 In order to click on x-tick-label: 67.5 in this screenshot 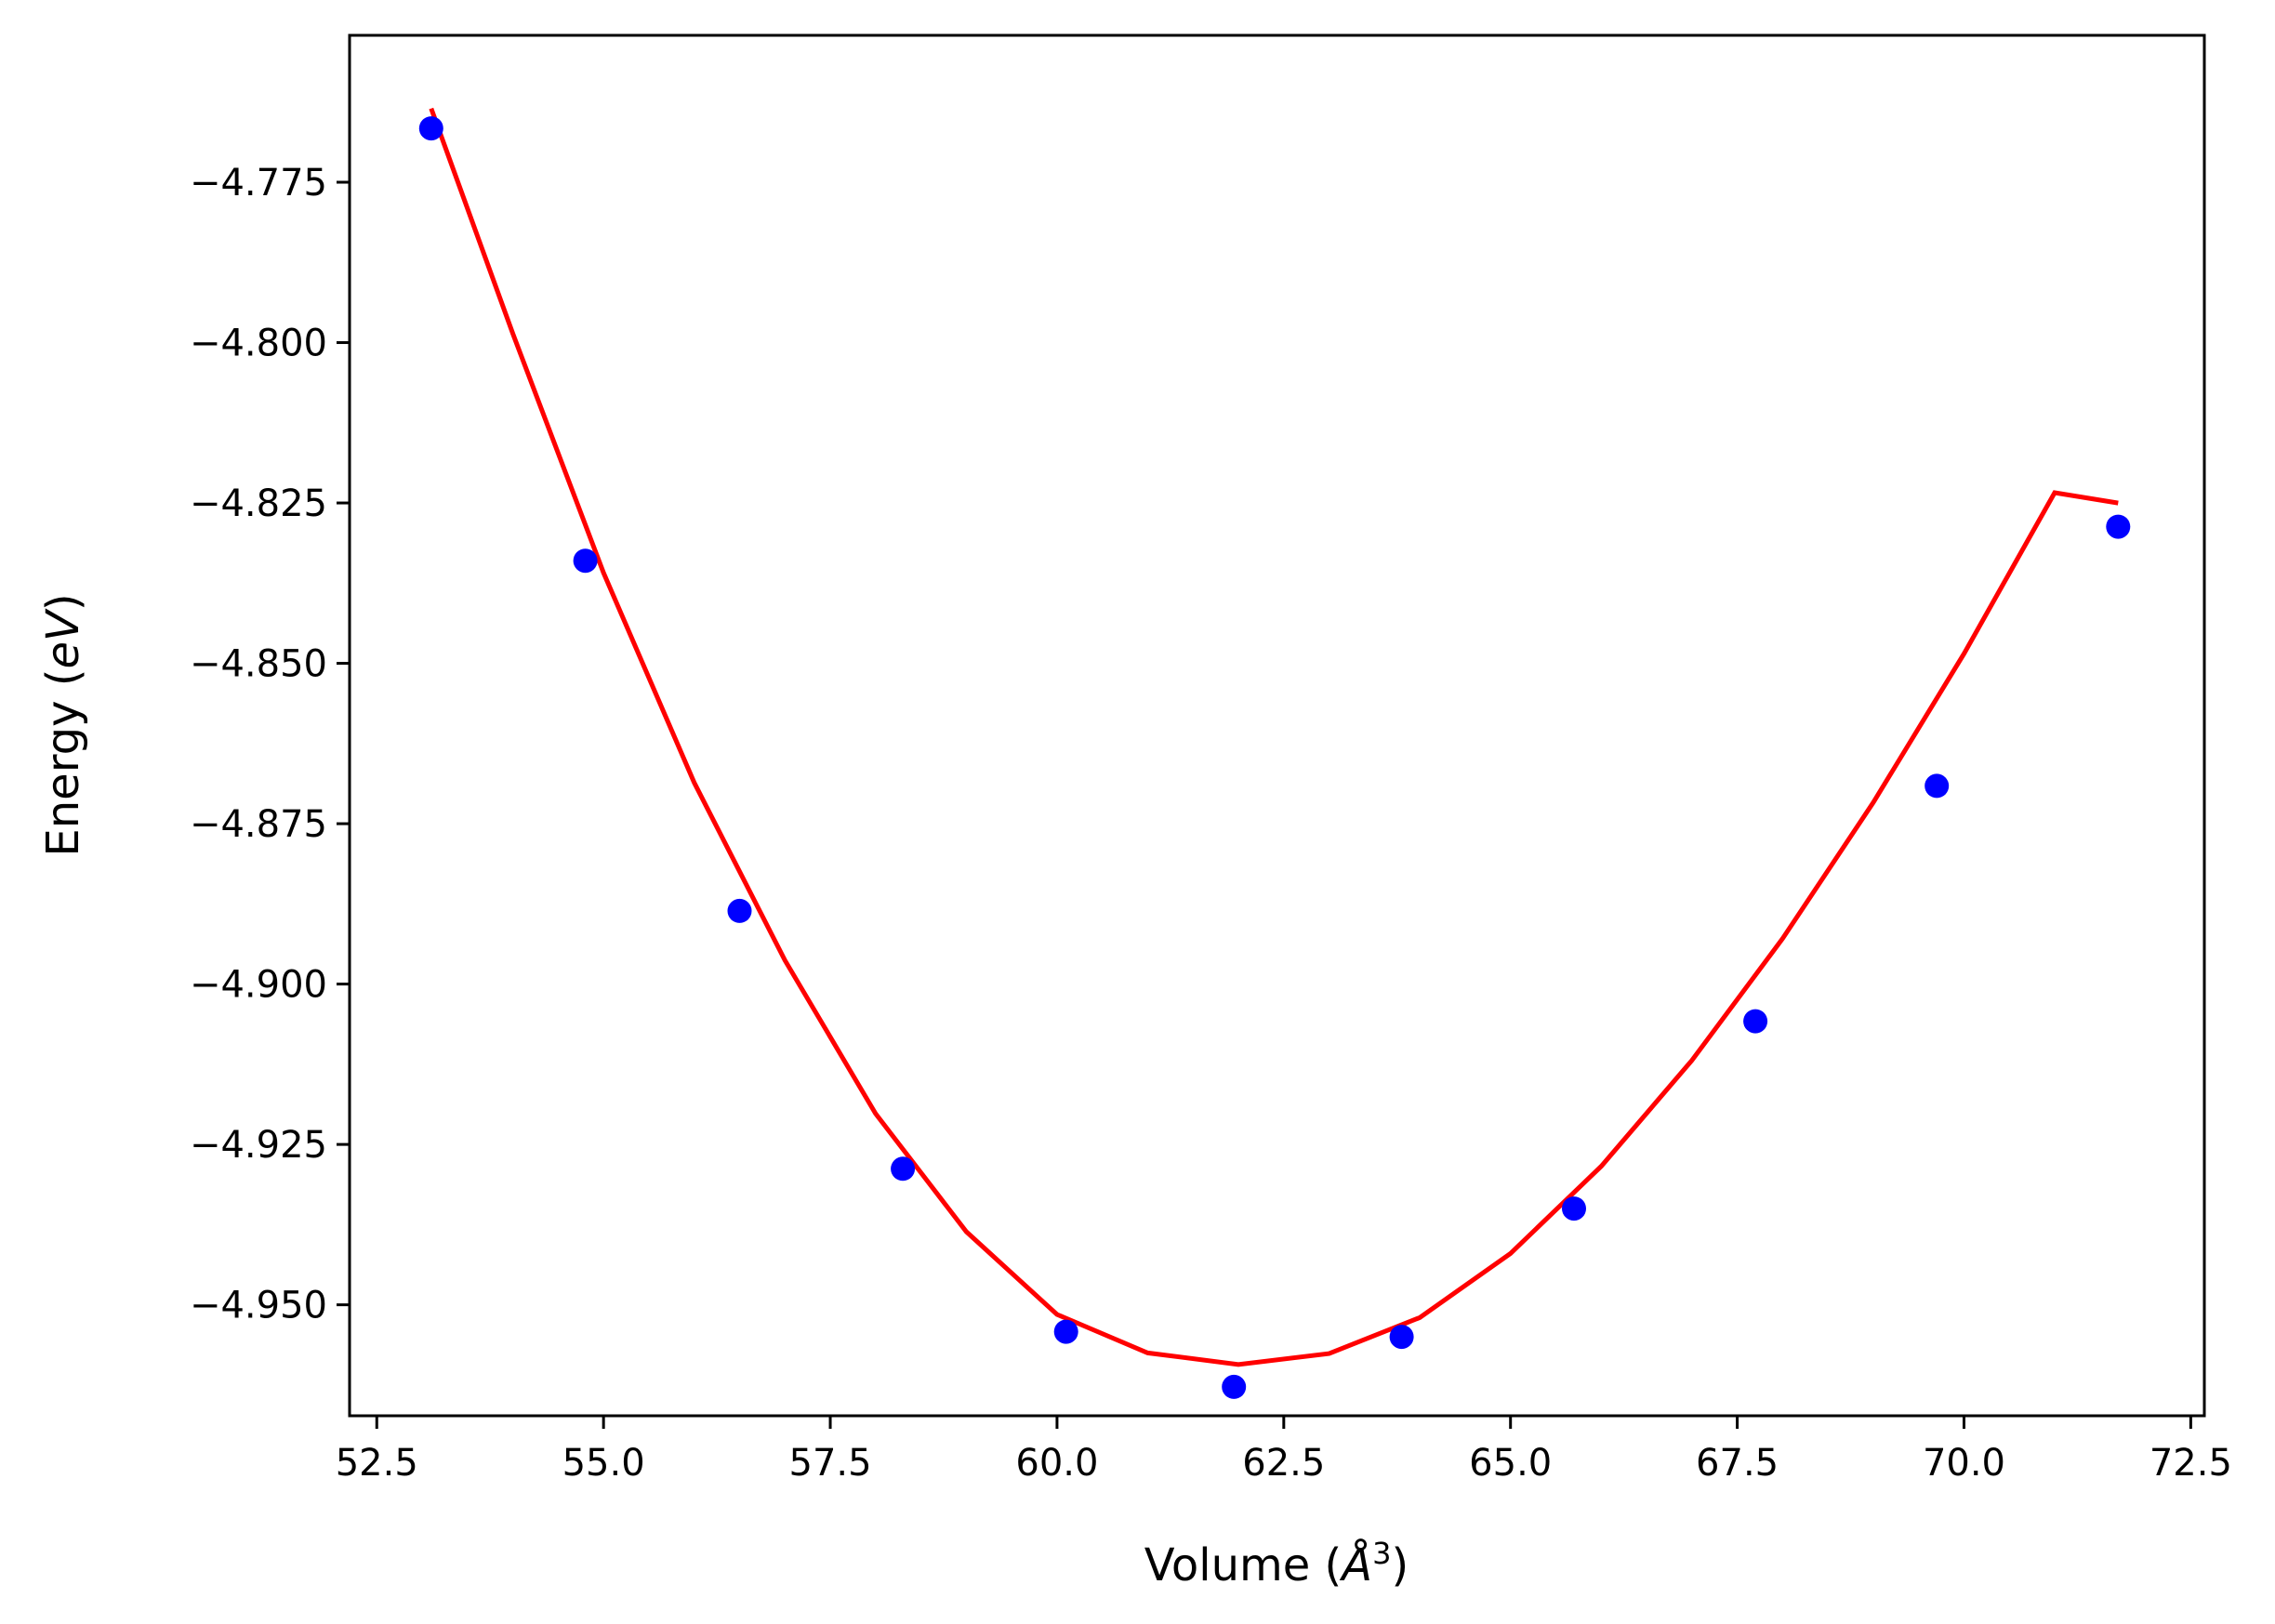, I will do `click(1738, 1463)`.